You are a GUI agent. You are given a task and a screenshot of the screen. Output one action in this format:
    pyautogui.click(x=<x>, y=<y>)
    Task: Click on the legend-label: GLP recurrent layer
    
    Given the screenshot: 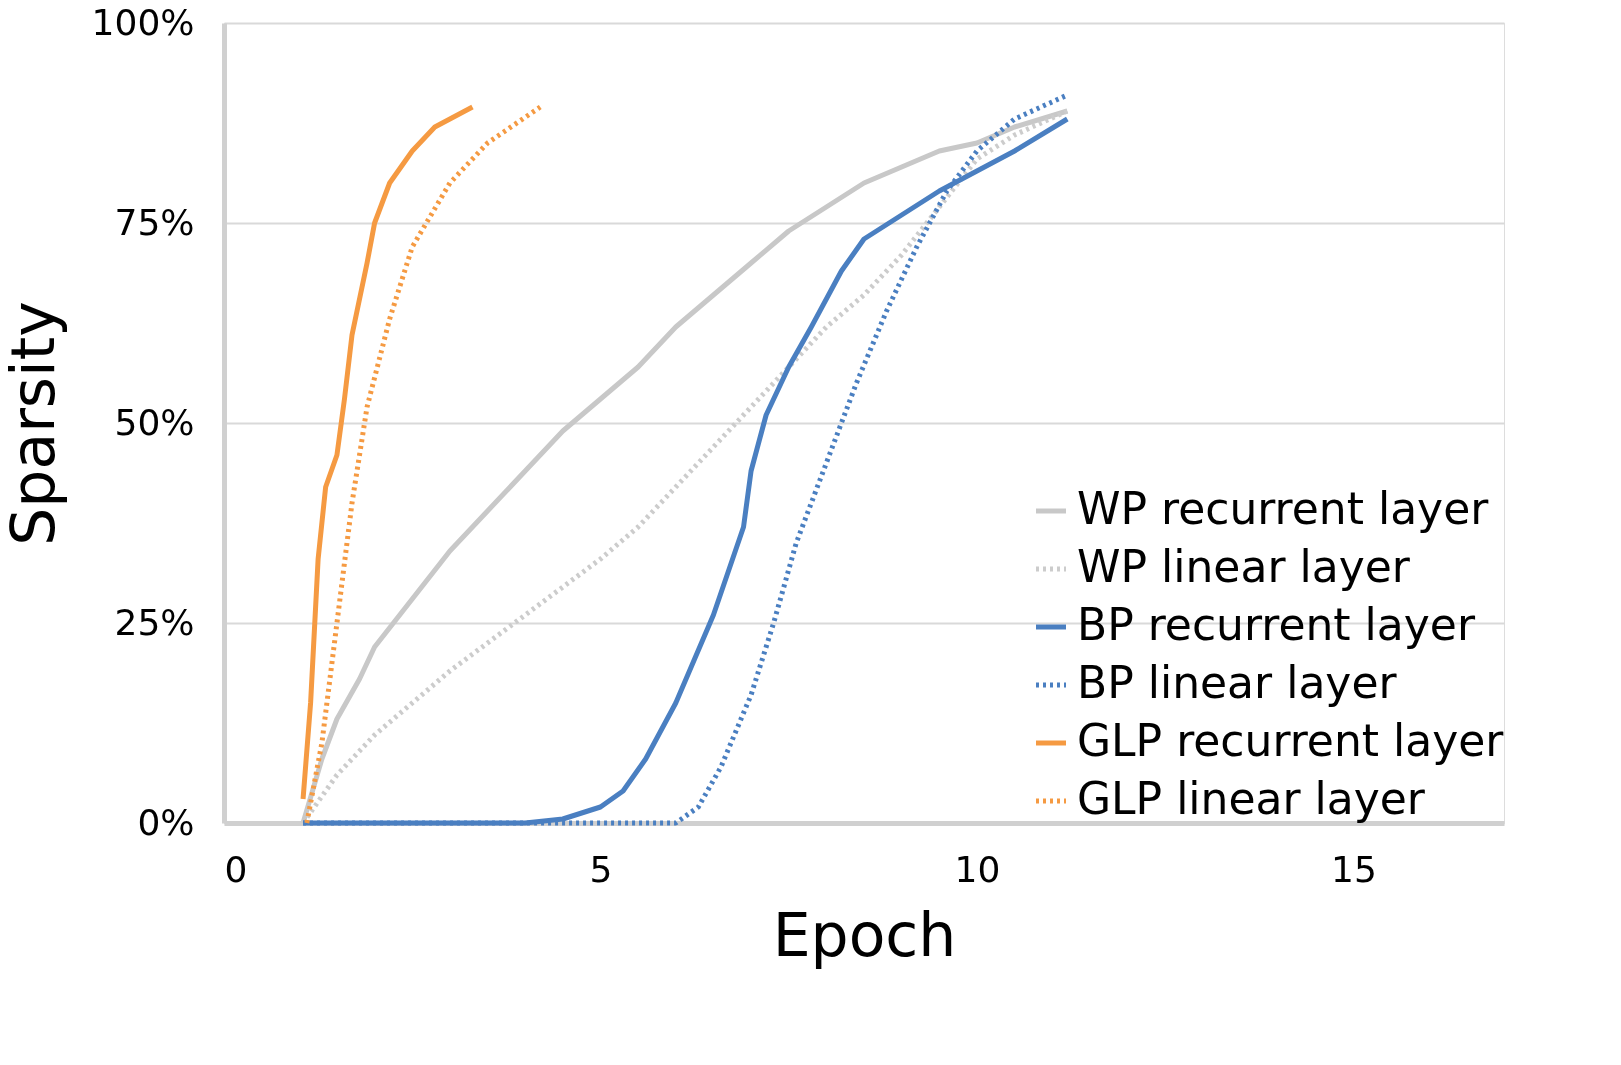 What is the action you would take?
    pyautogui.click(x=1291, y=740)
    